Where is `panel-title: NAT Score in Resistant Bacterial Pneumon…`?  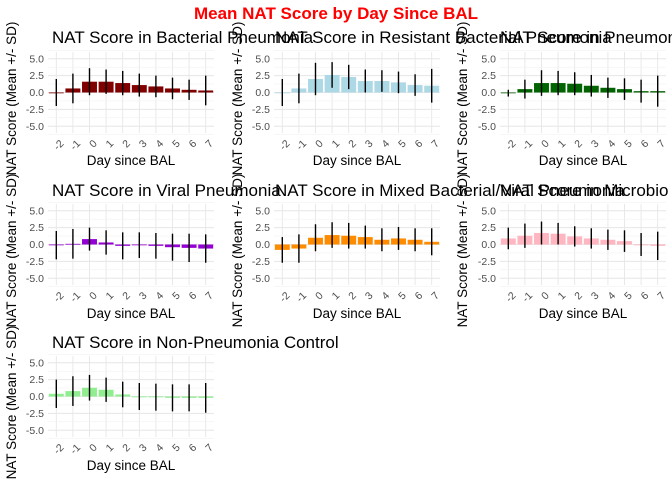 panel-title: NAT Score in Resistant Bacterial Pneumon… is located at coordinates (443, 37).